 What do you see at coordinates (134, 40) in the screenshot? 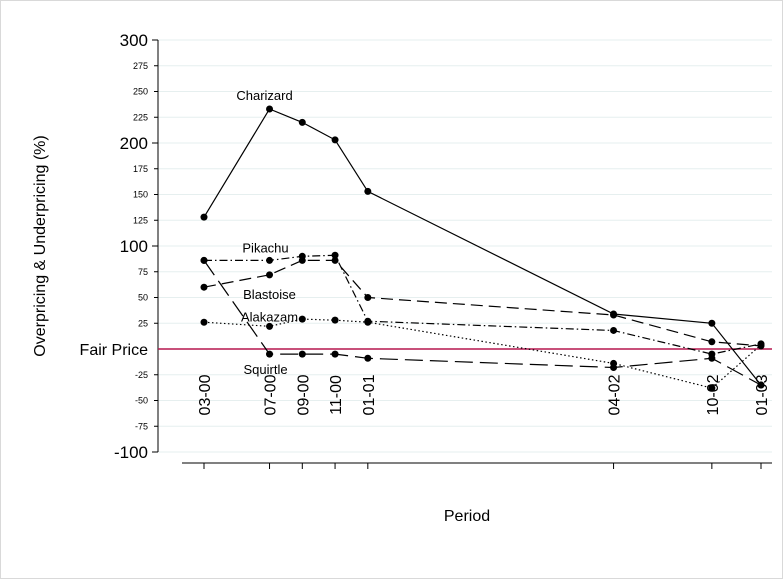
I see `y-tick-label: 300` at bounding box center [134, 40].